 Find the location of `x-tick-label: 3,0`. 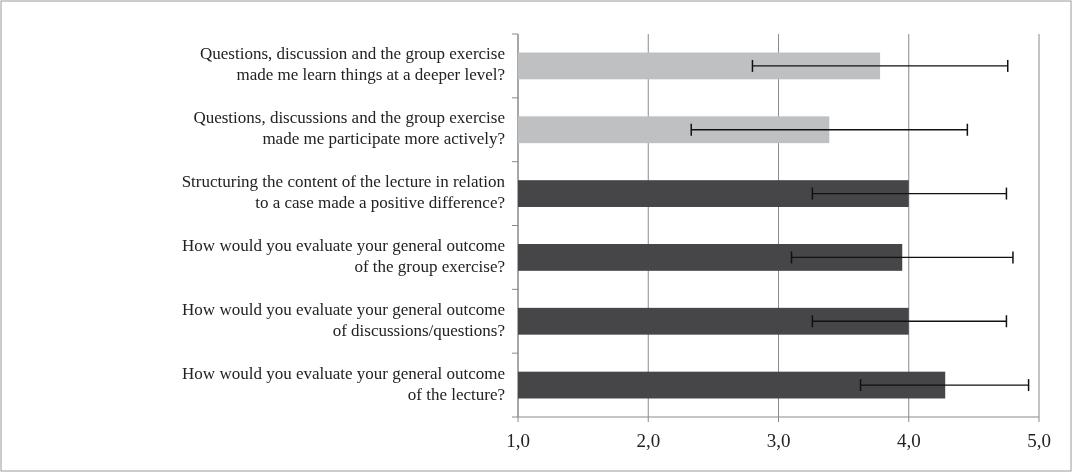

x-tick-label: 3,0 is located at coordinates (778, 440).